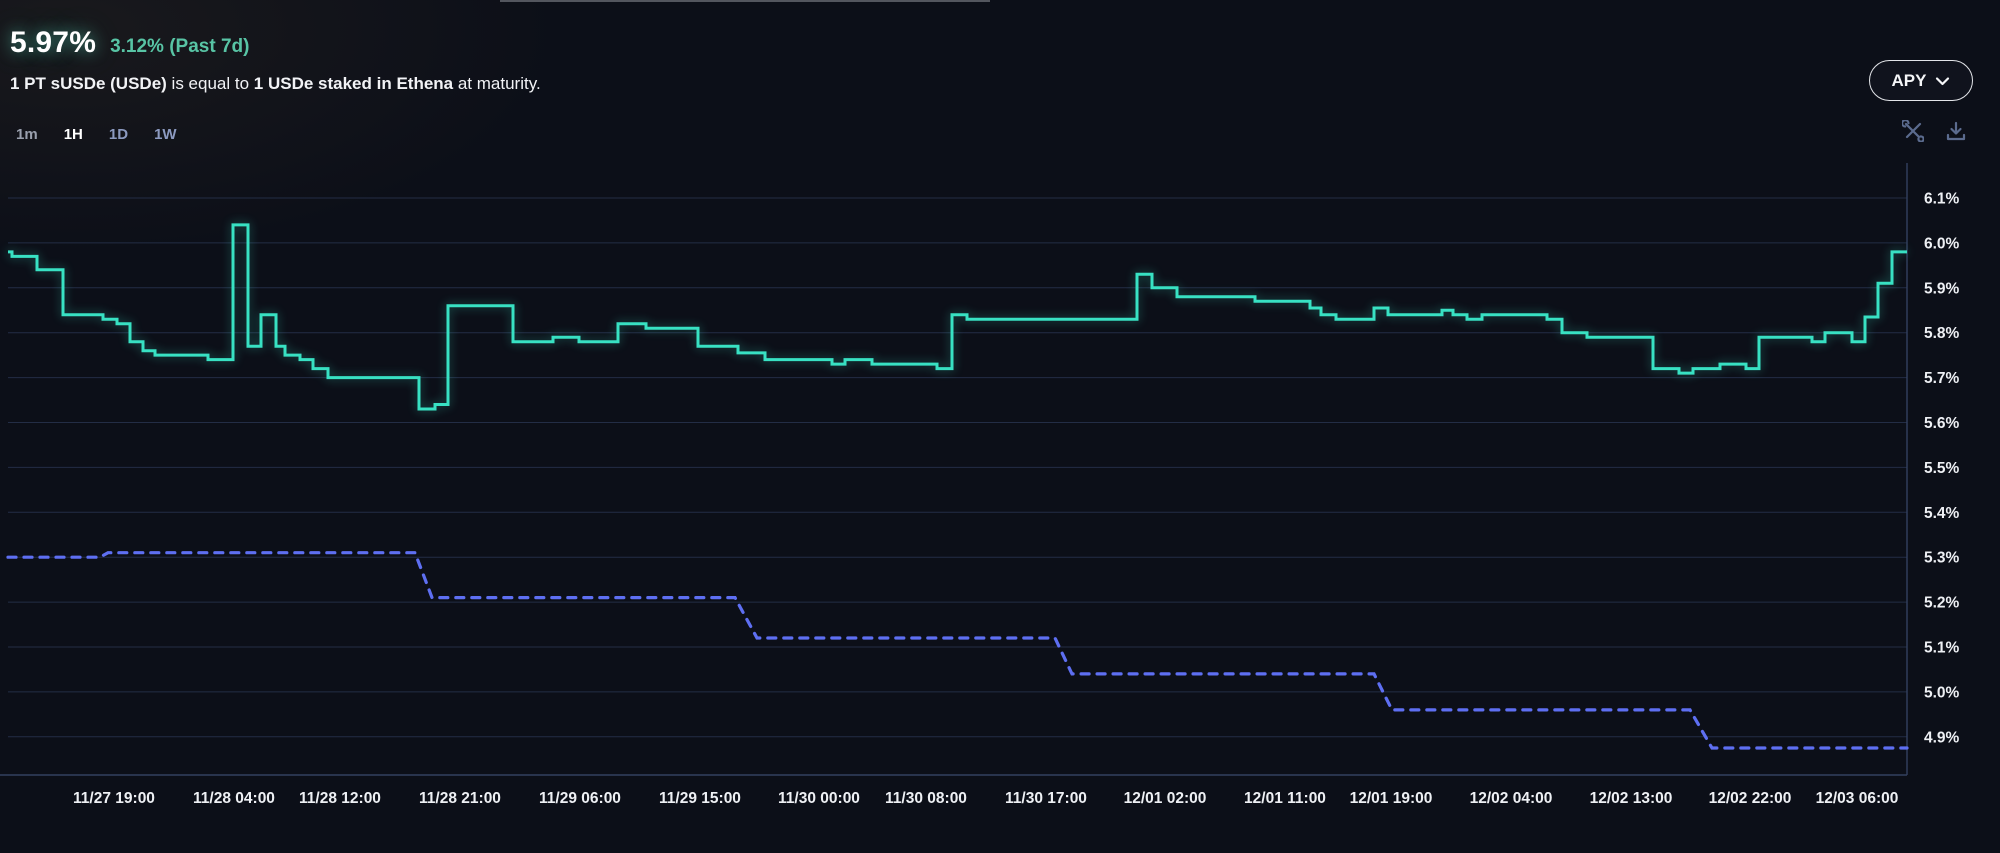  I want to click on svg-text: 5.5%, so click(1942, 468).